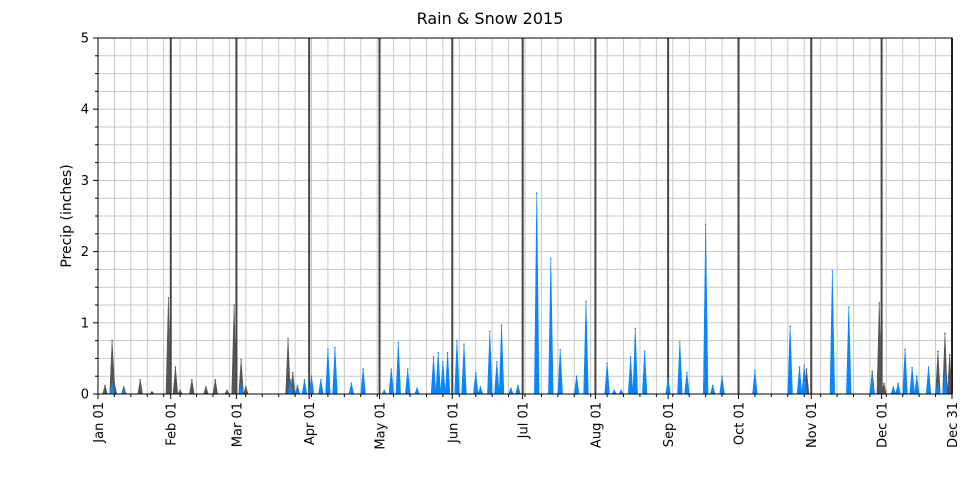 This screenshot has height=480, width=980. What do you see at coordinates (524, 420) in the screenshot?
I see `x-tick-label: Jul 01` at bounding box center [524, 420].